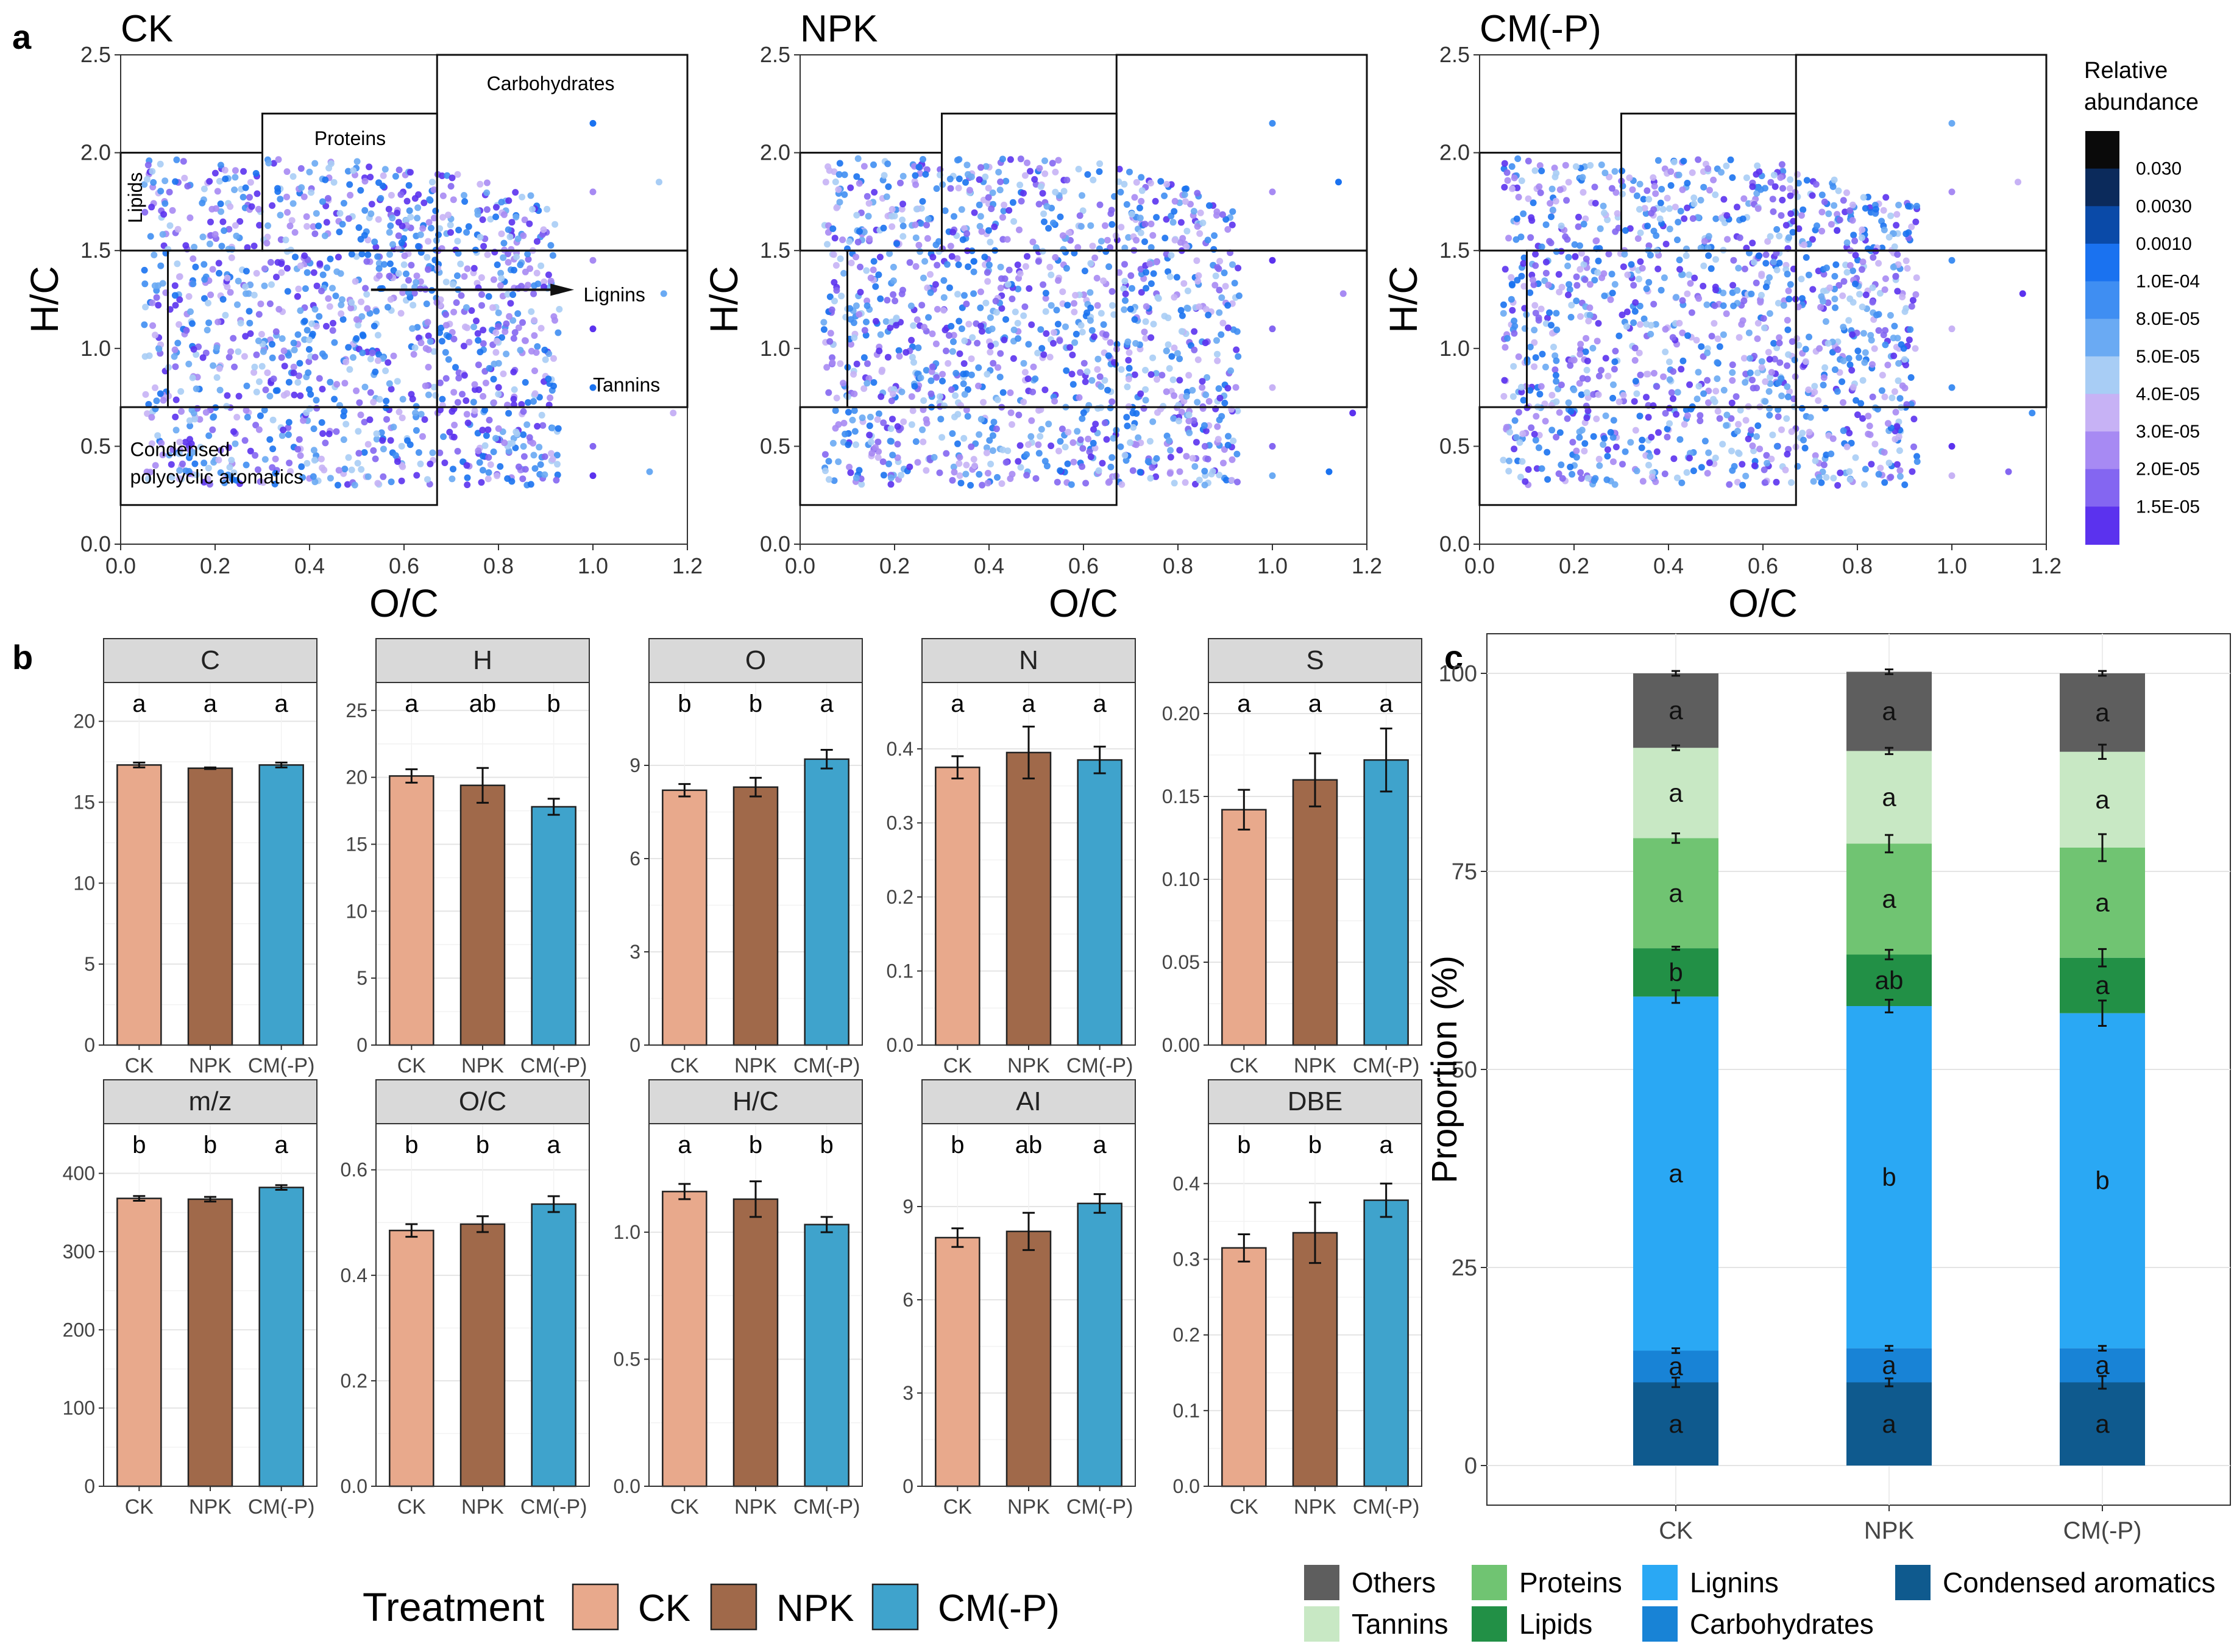 The height and width of the screenshot is (1652, 2234). What do you see at coordinates (685, 1145) in the screenshot?
I see `sig-letter: a` at bounding box center [685, 1145].